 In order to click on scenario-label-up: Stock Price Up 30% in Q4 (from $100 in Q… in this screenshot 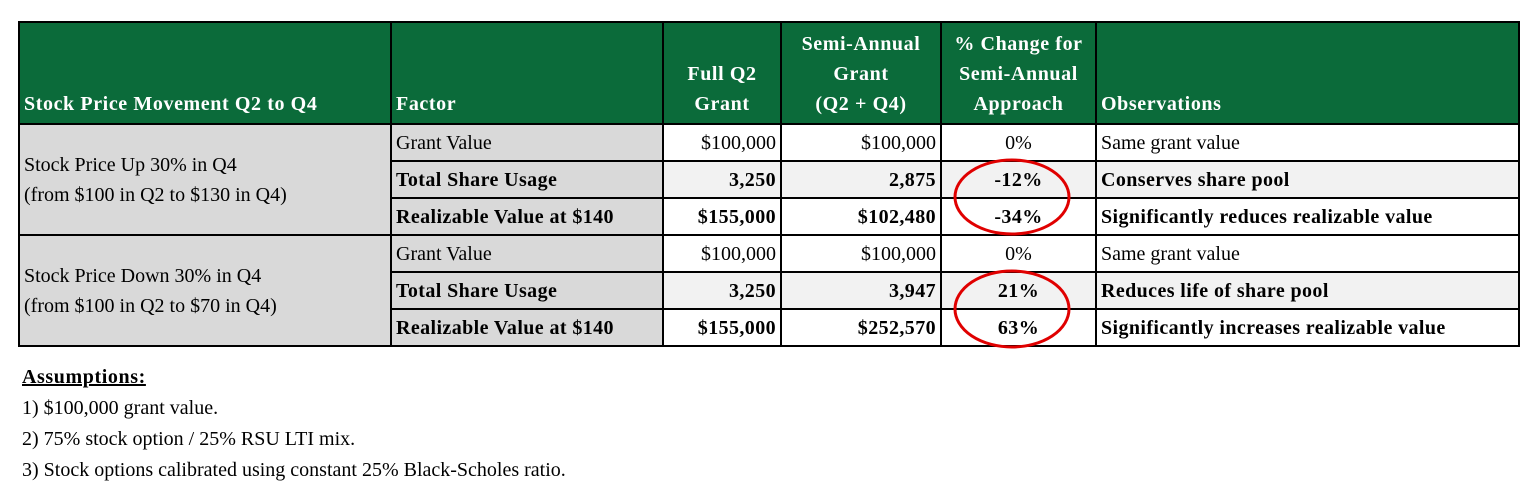, I will do `click(205, 179)`.